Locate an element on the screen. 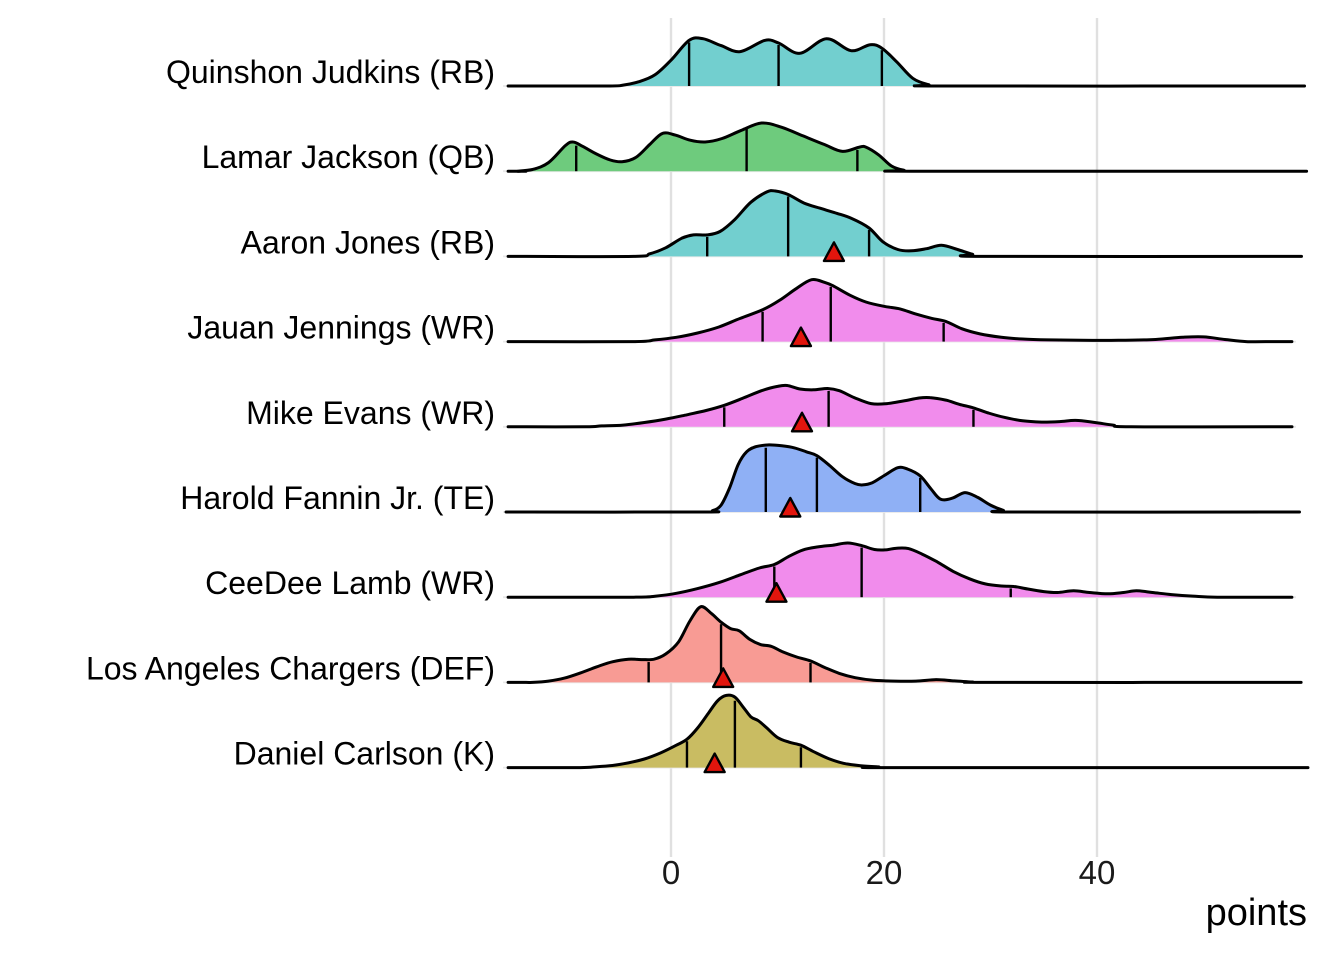 This screenshot has height=960, width=1344. ridge-row-aaron-jones-rb is located at coordinates (903, 224).